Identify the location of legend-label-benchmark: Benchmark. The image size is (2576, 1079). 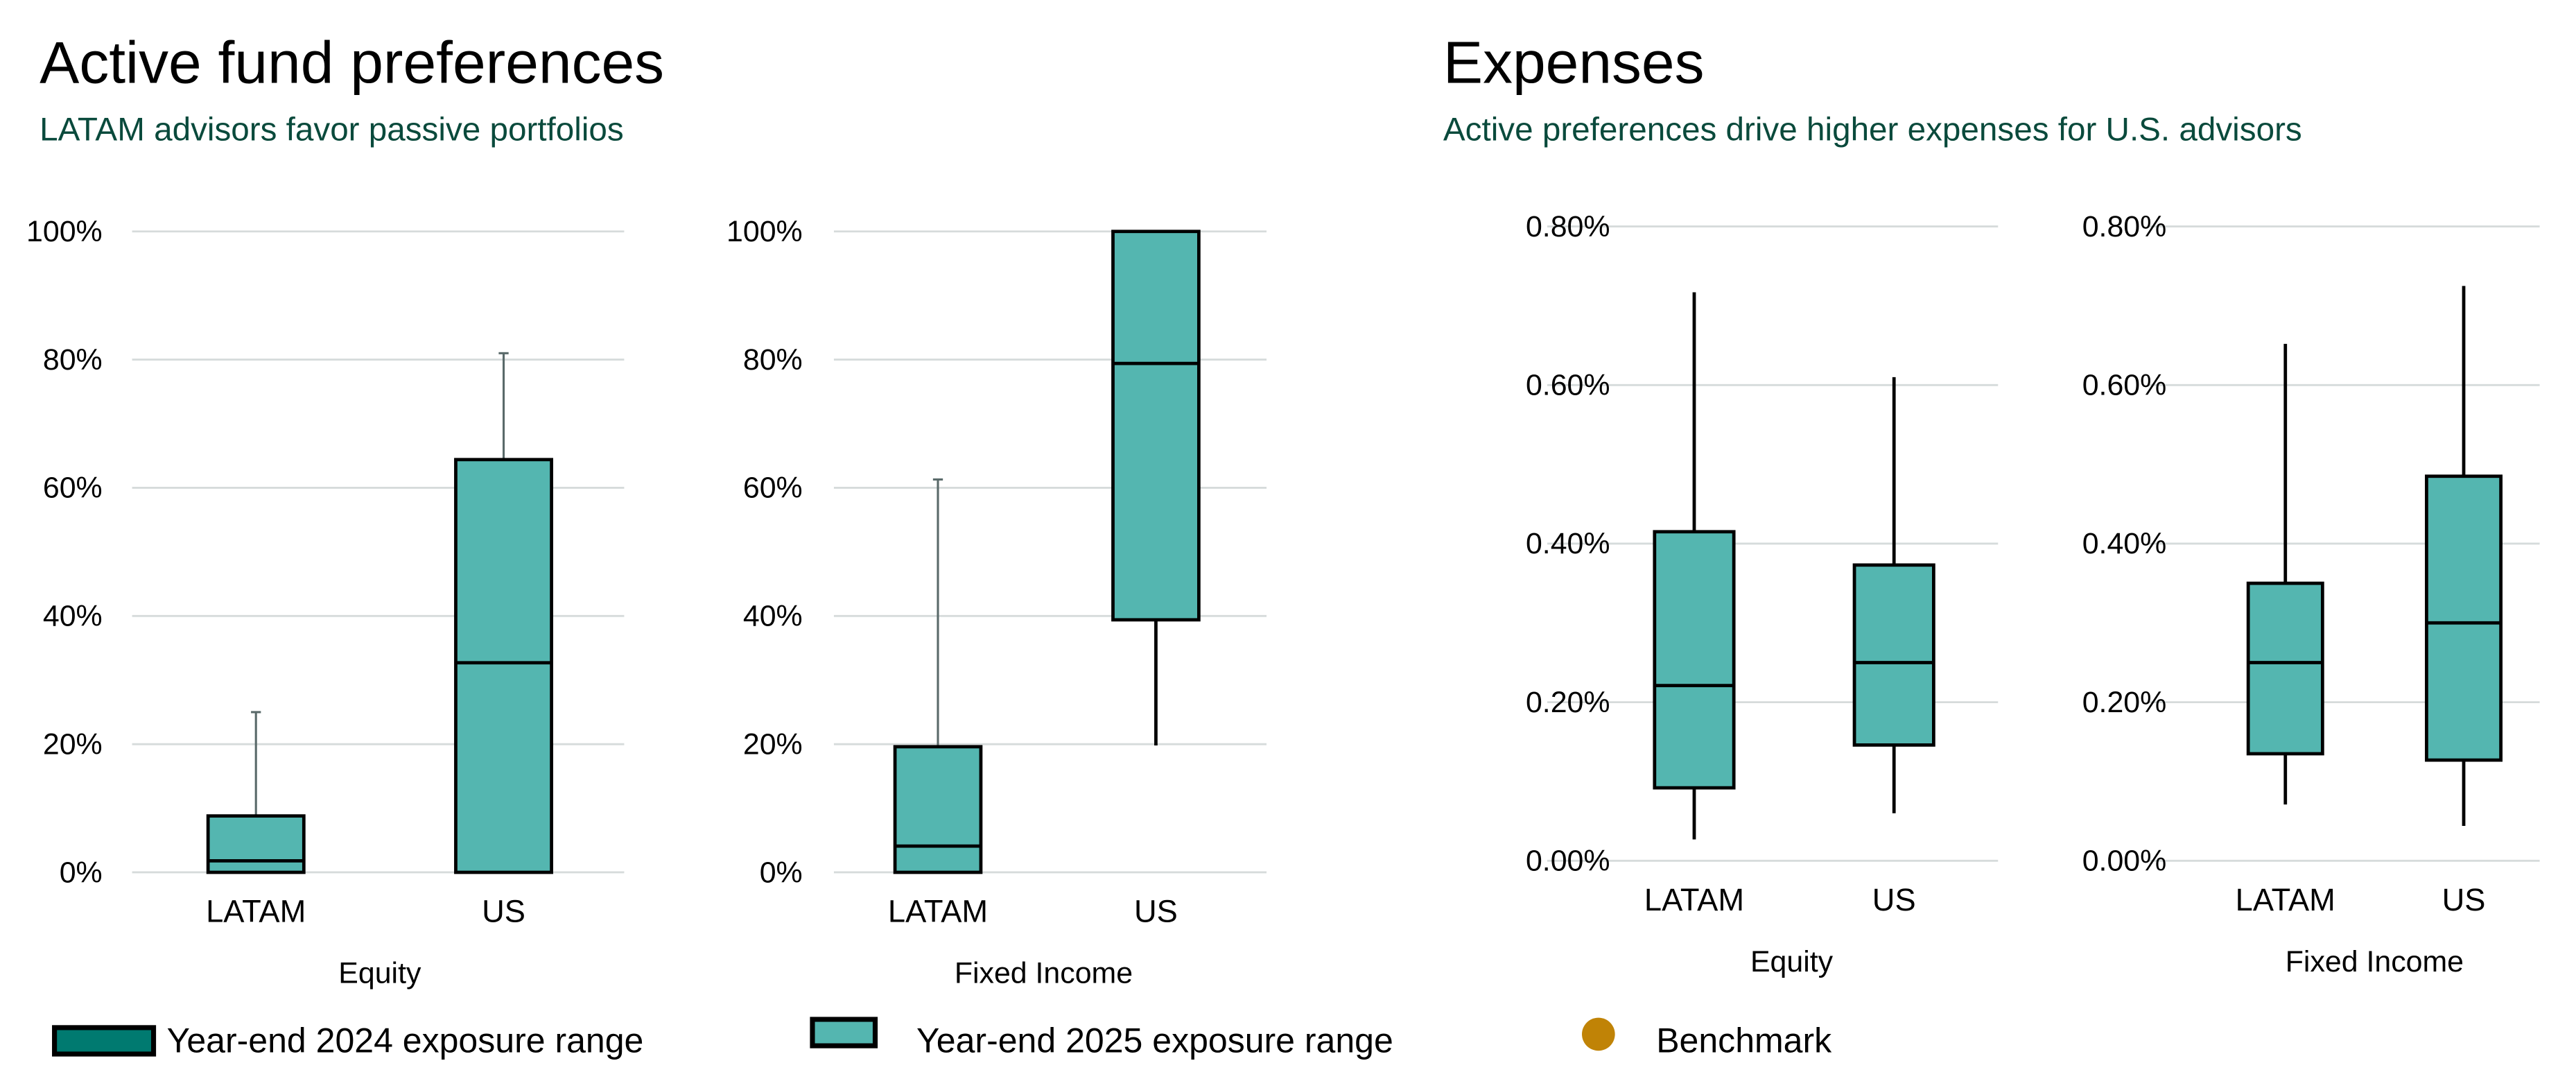
(1744, 1040).